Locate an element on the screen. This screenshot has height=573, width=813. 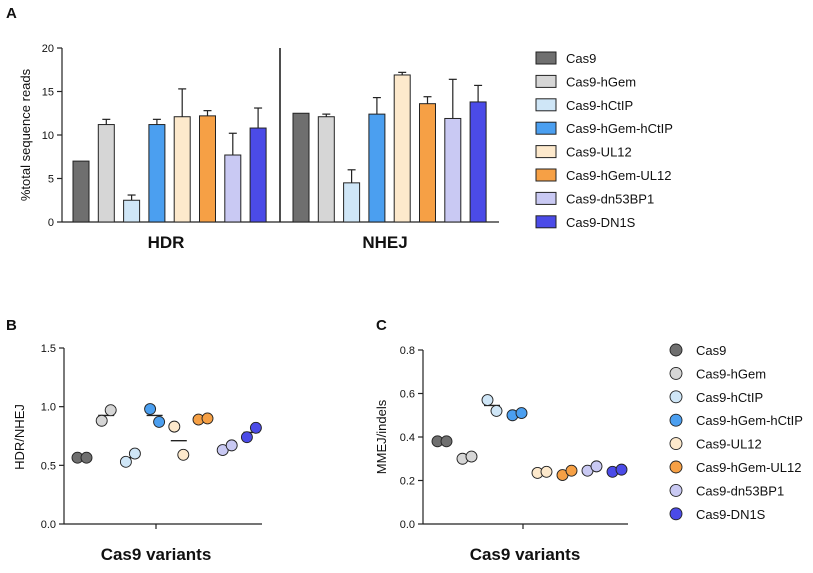
panel-b-y-tick-label: 0.5 is located at coordinates (48, 466).